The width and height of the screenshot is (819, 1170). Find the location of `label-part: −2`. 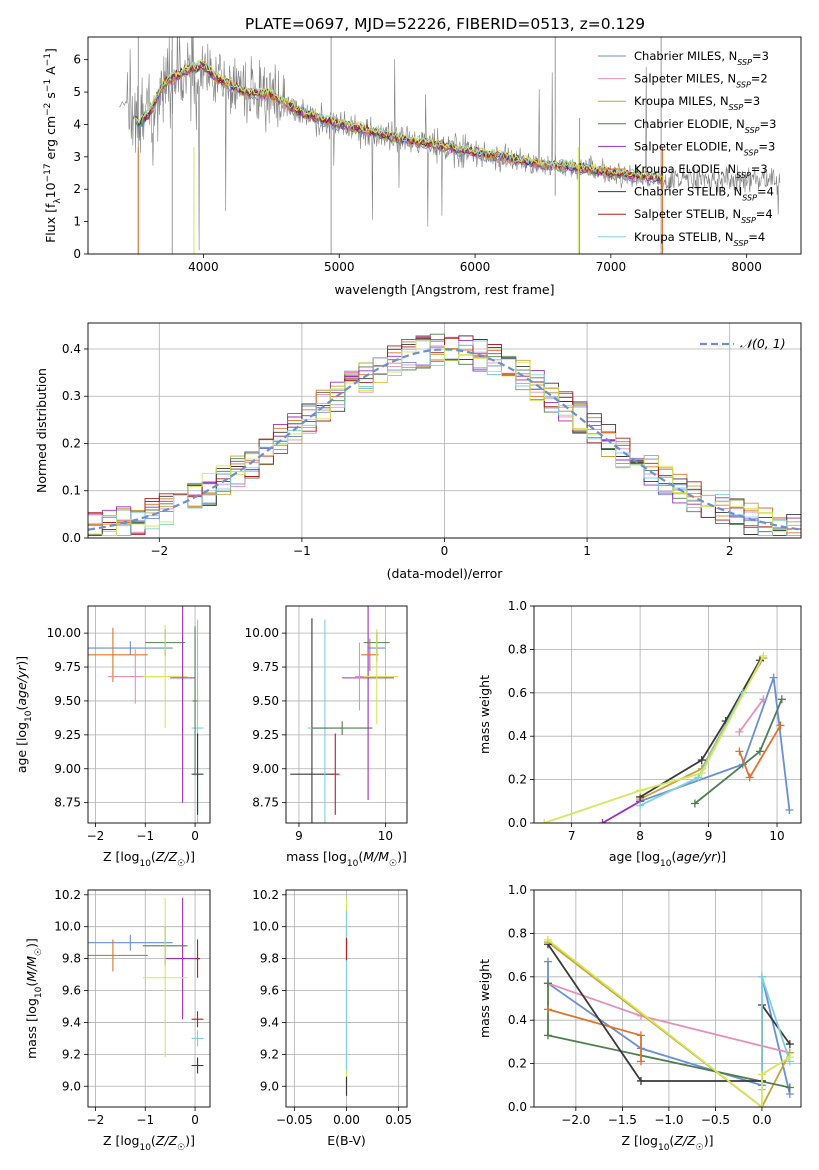

label-part: −2 is located at coordinates (48, 109).